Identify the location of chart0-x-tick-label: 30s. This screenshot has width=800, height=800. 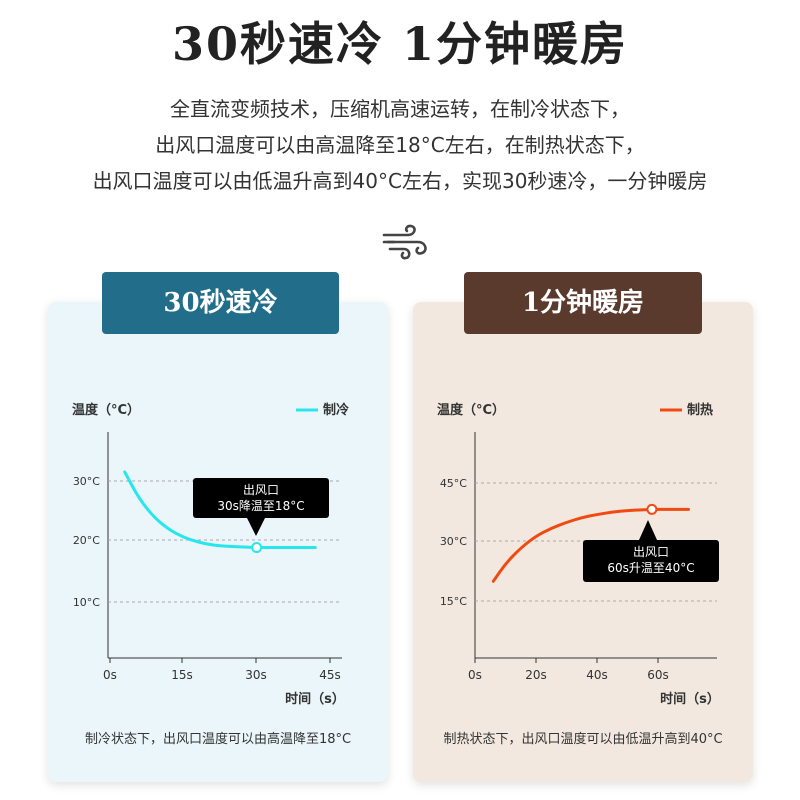
(256, 675).